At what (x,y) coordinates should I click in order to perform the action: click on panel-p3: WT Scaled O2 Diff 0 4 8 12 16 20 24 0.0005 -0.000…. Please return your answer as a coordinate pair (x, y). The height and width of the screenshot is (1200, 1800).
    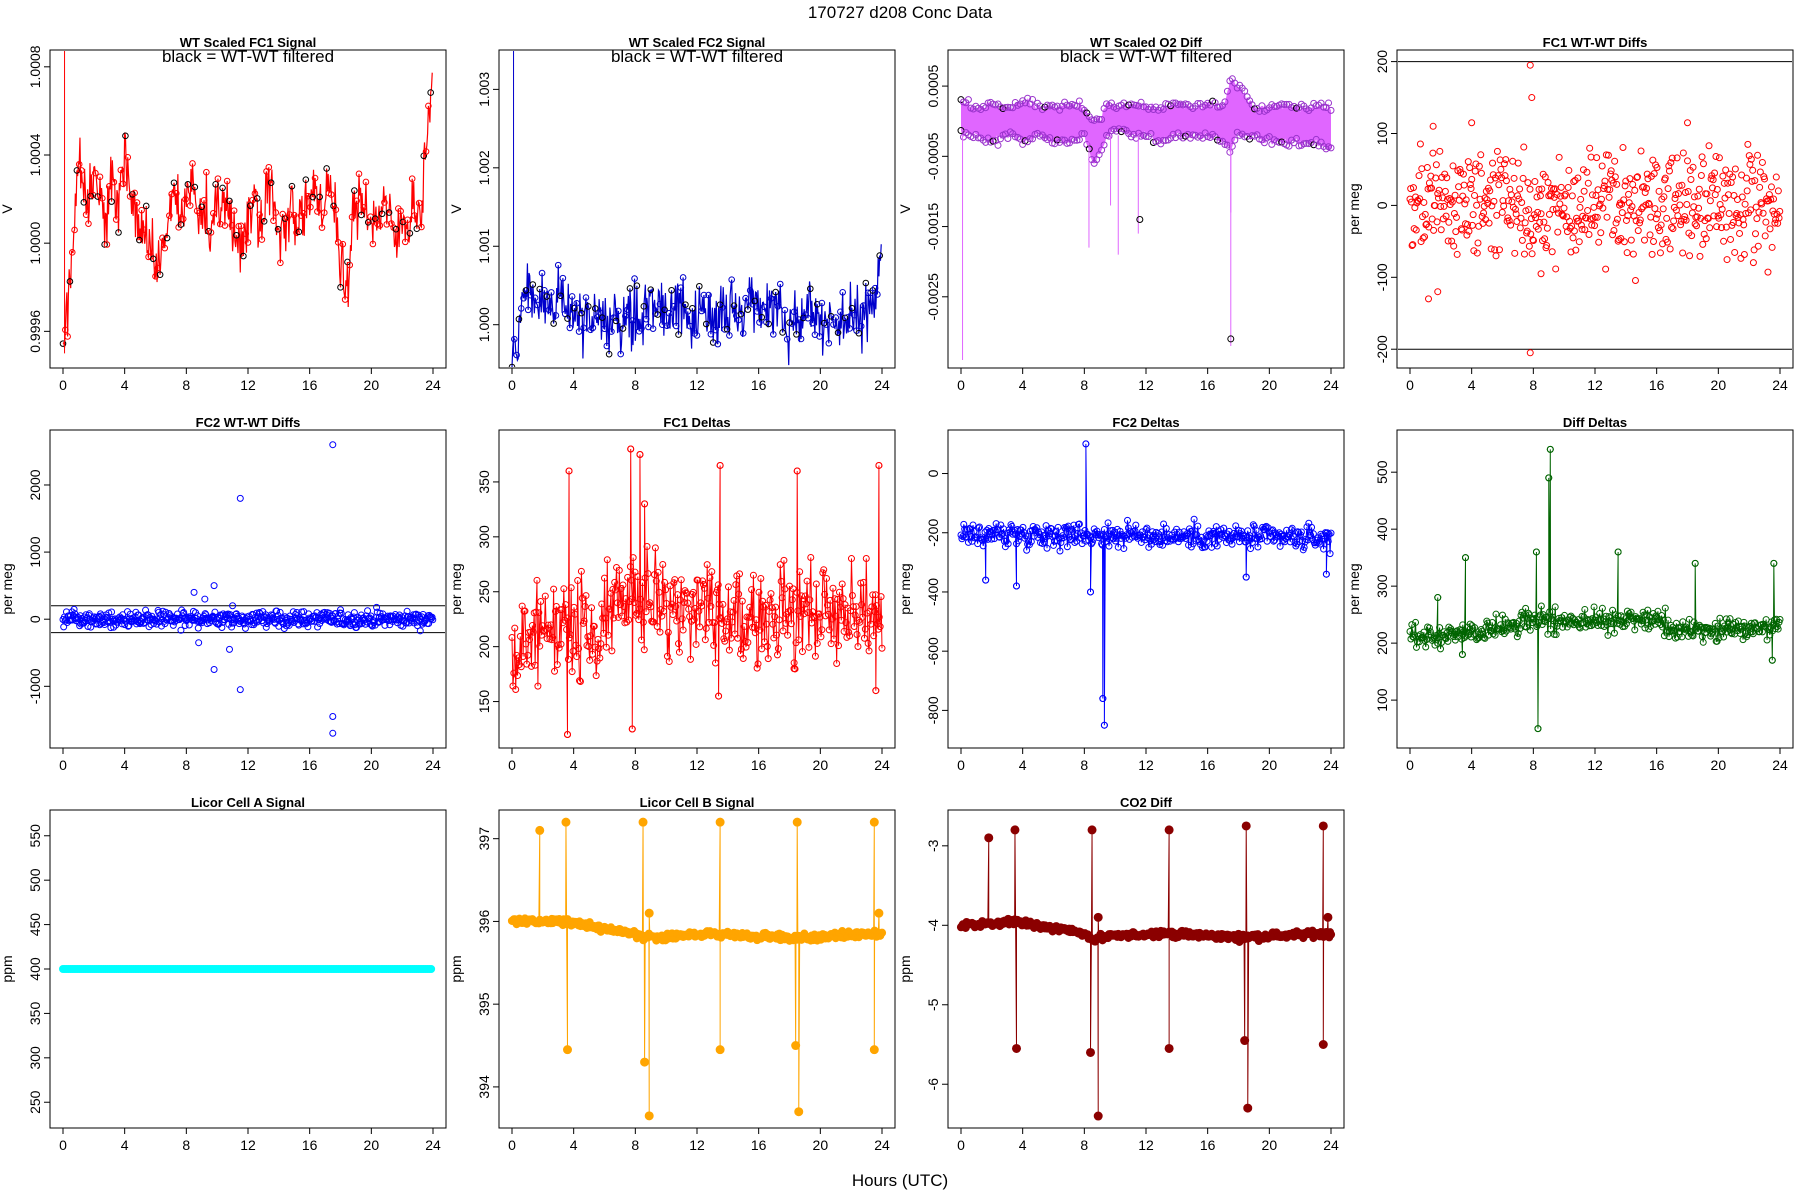
    Looking at the image, I should click on (1121, 214).